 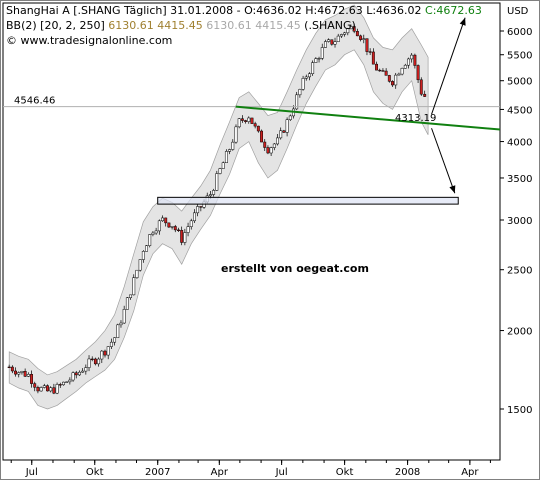 What do you see at coordinates (519, 179) in the screenshot?
I see `y-tick-label: 3500` at bounding box center [519, 179].